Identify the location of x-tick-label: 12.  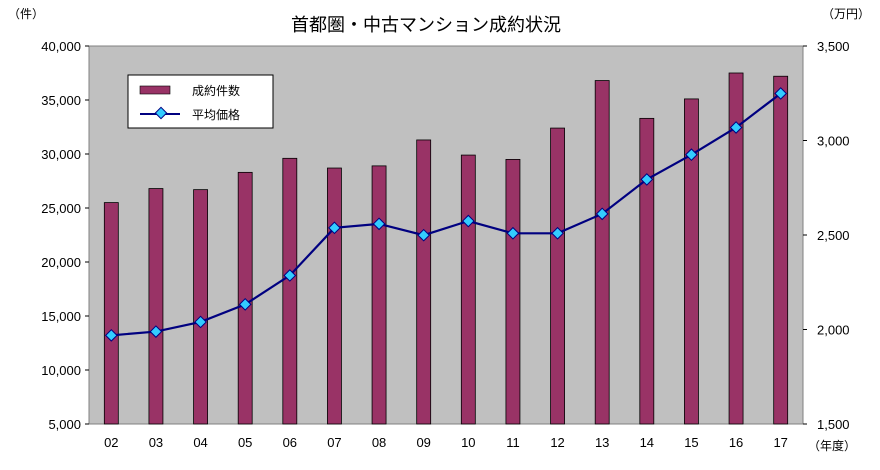
(557, 442).